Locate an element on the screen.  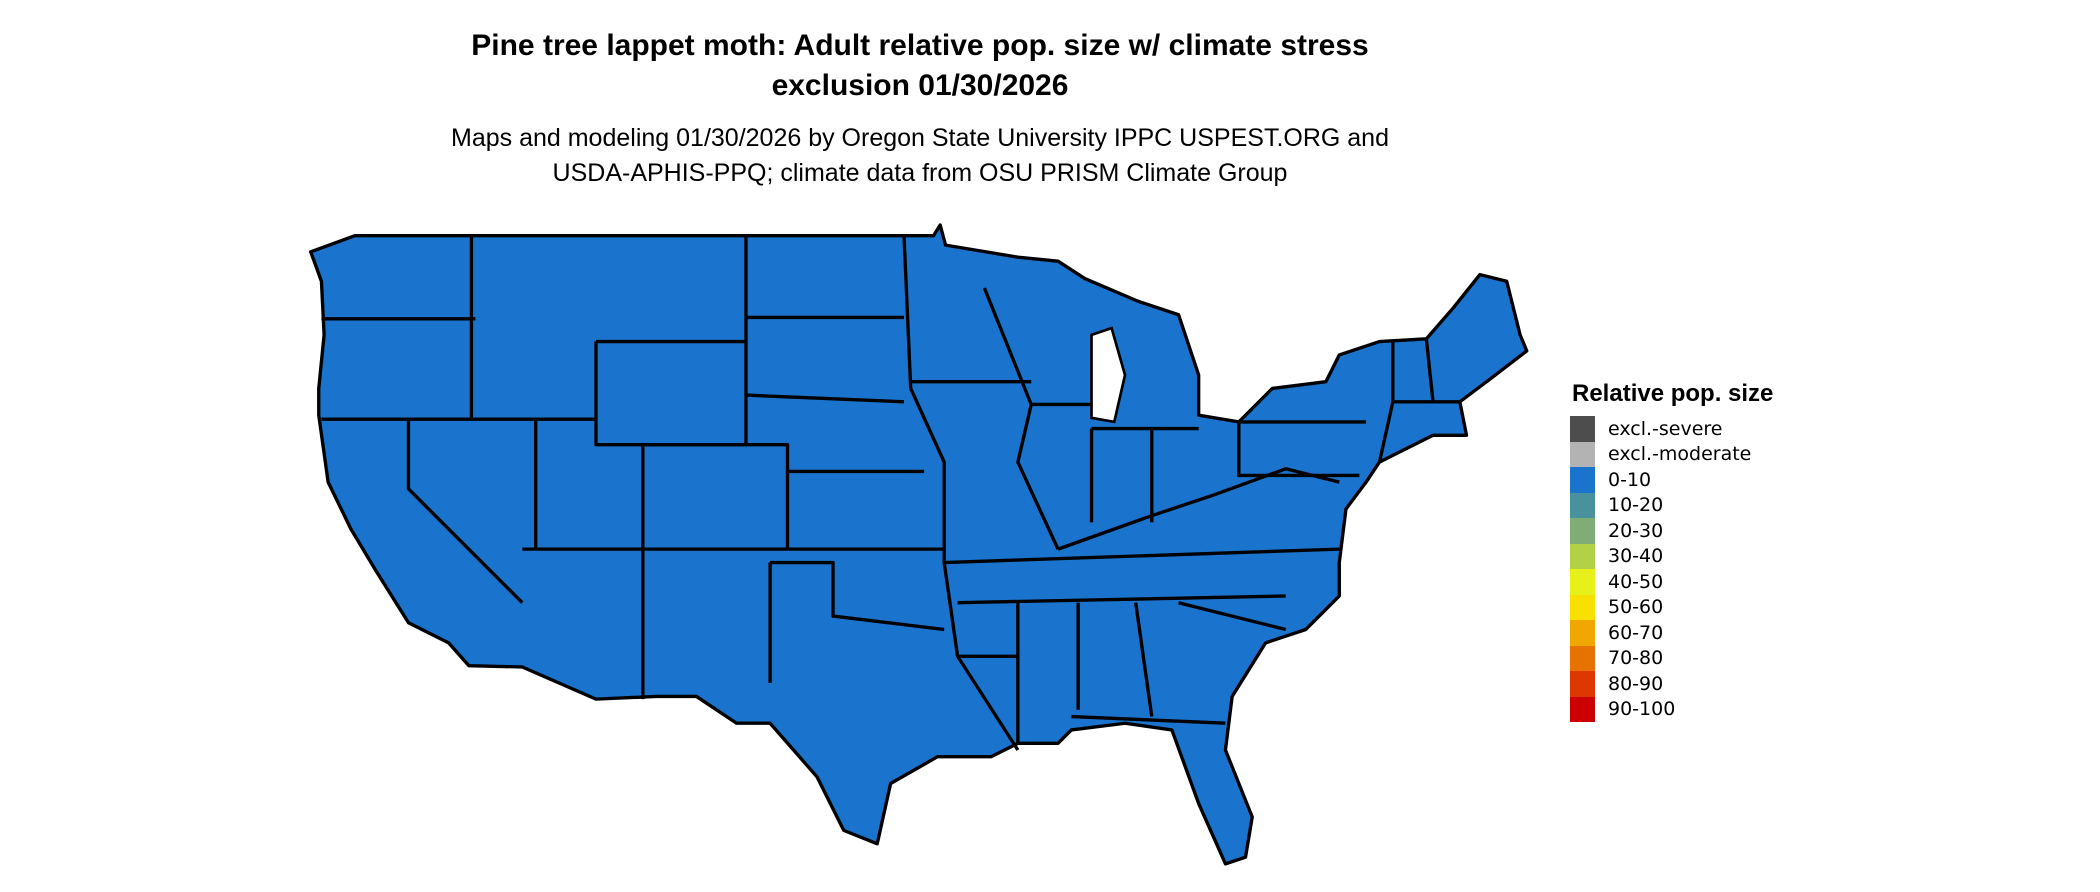
legend-item: 90-100 is located at coordinates (1671, 709).